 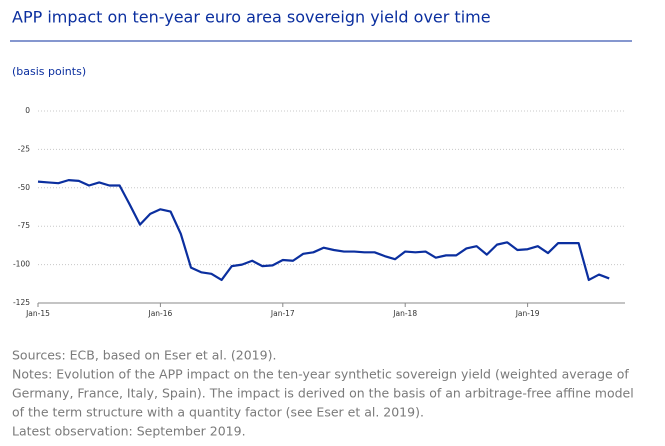 What do you see at coordinates (24, 148) in the screenshot?
I see `y-tick-label: -25` at bounding box center [24, 148].